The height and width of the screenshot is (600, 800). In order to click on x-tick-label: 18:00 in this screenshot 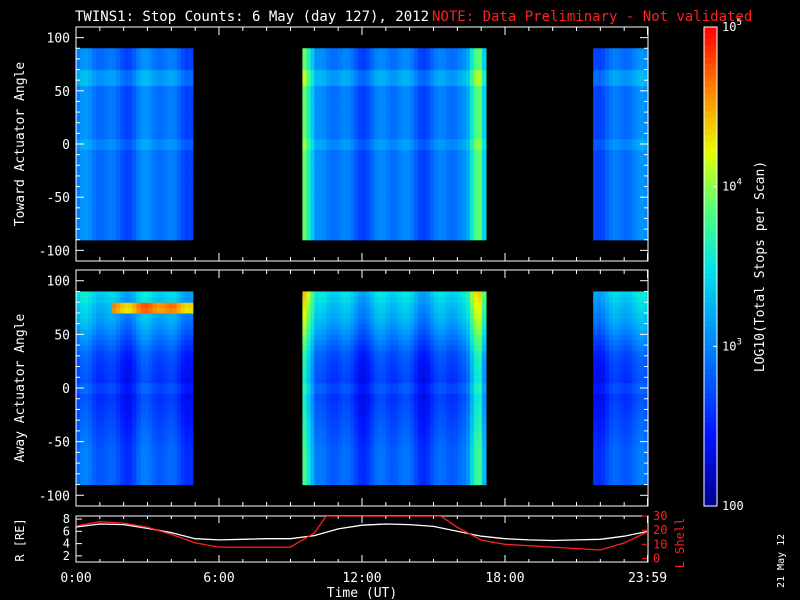, I will do `click(504, 578)`.